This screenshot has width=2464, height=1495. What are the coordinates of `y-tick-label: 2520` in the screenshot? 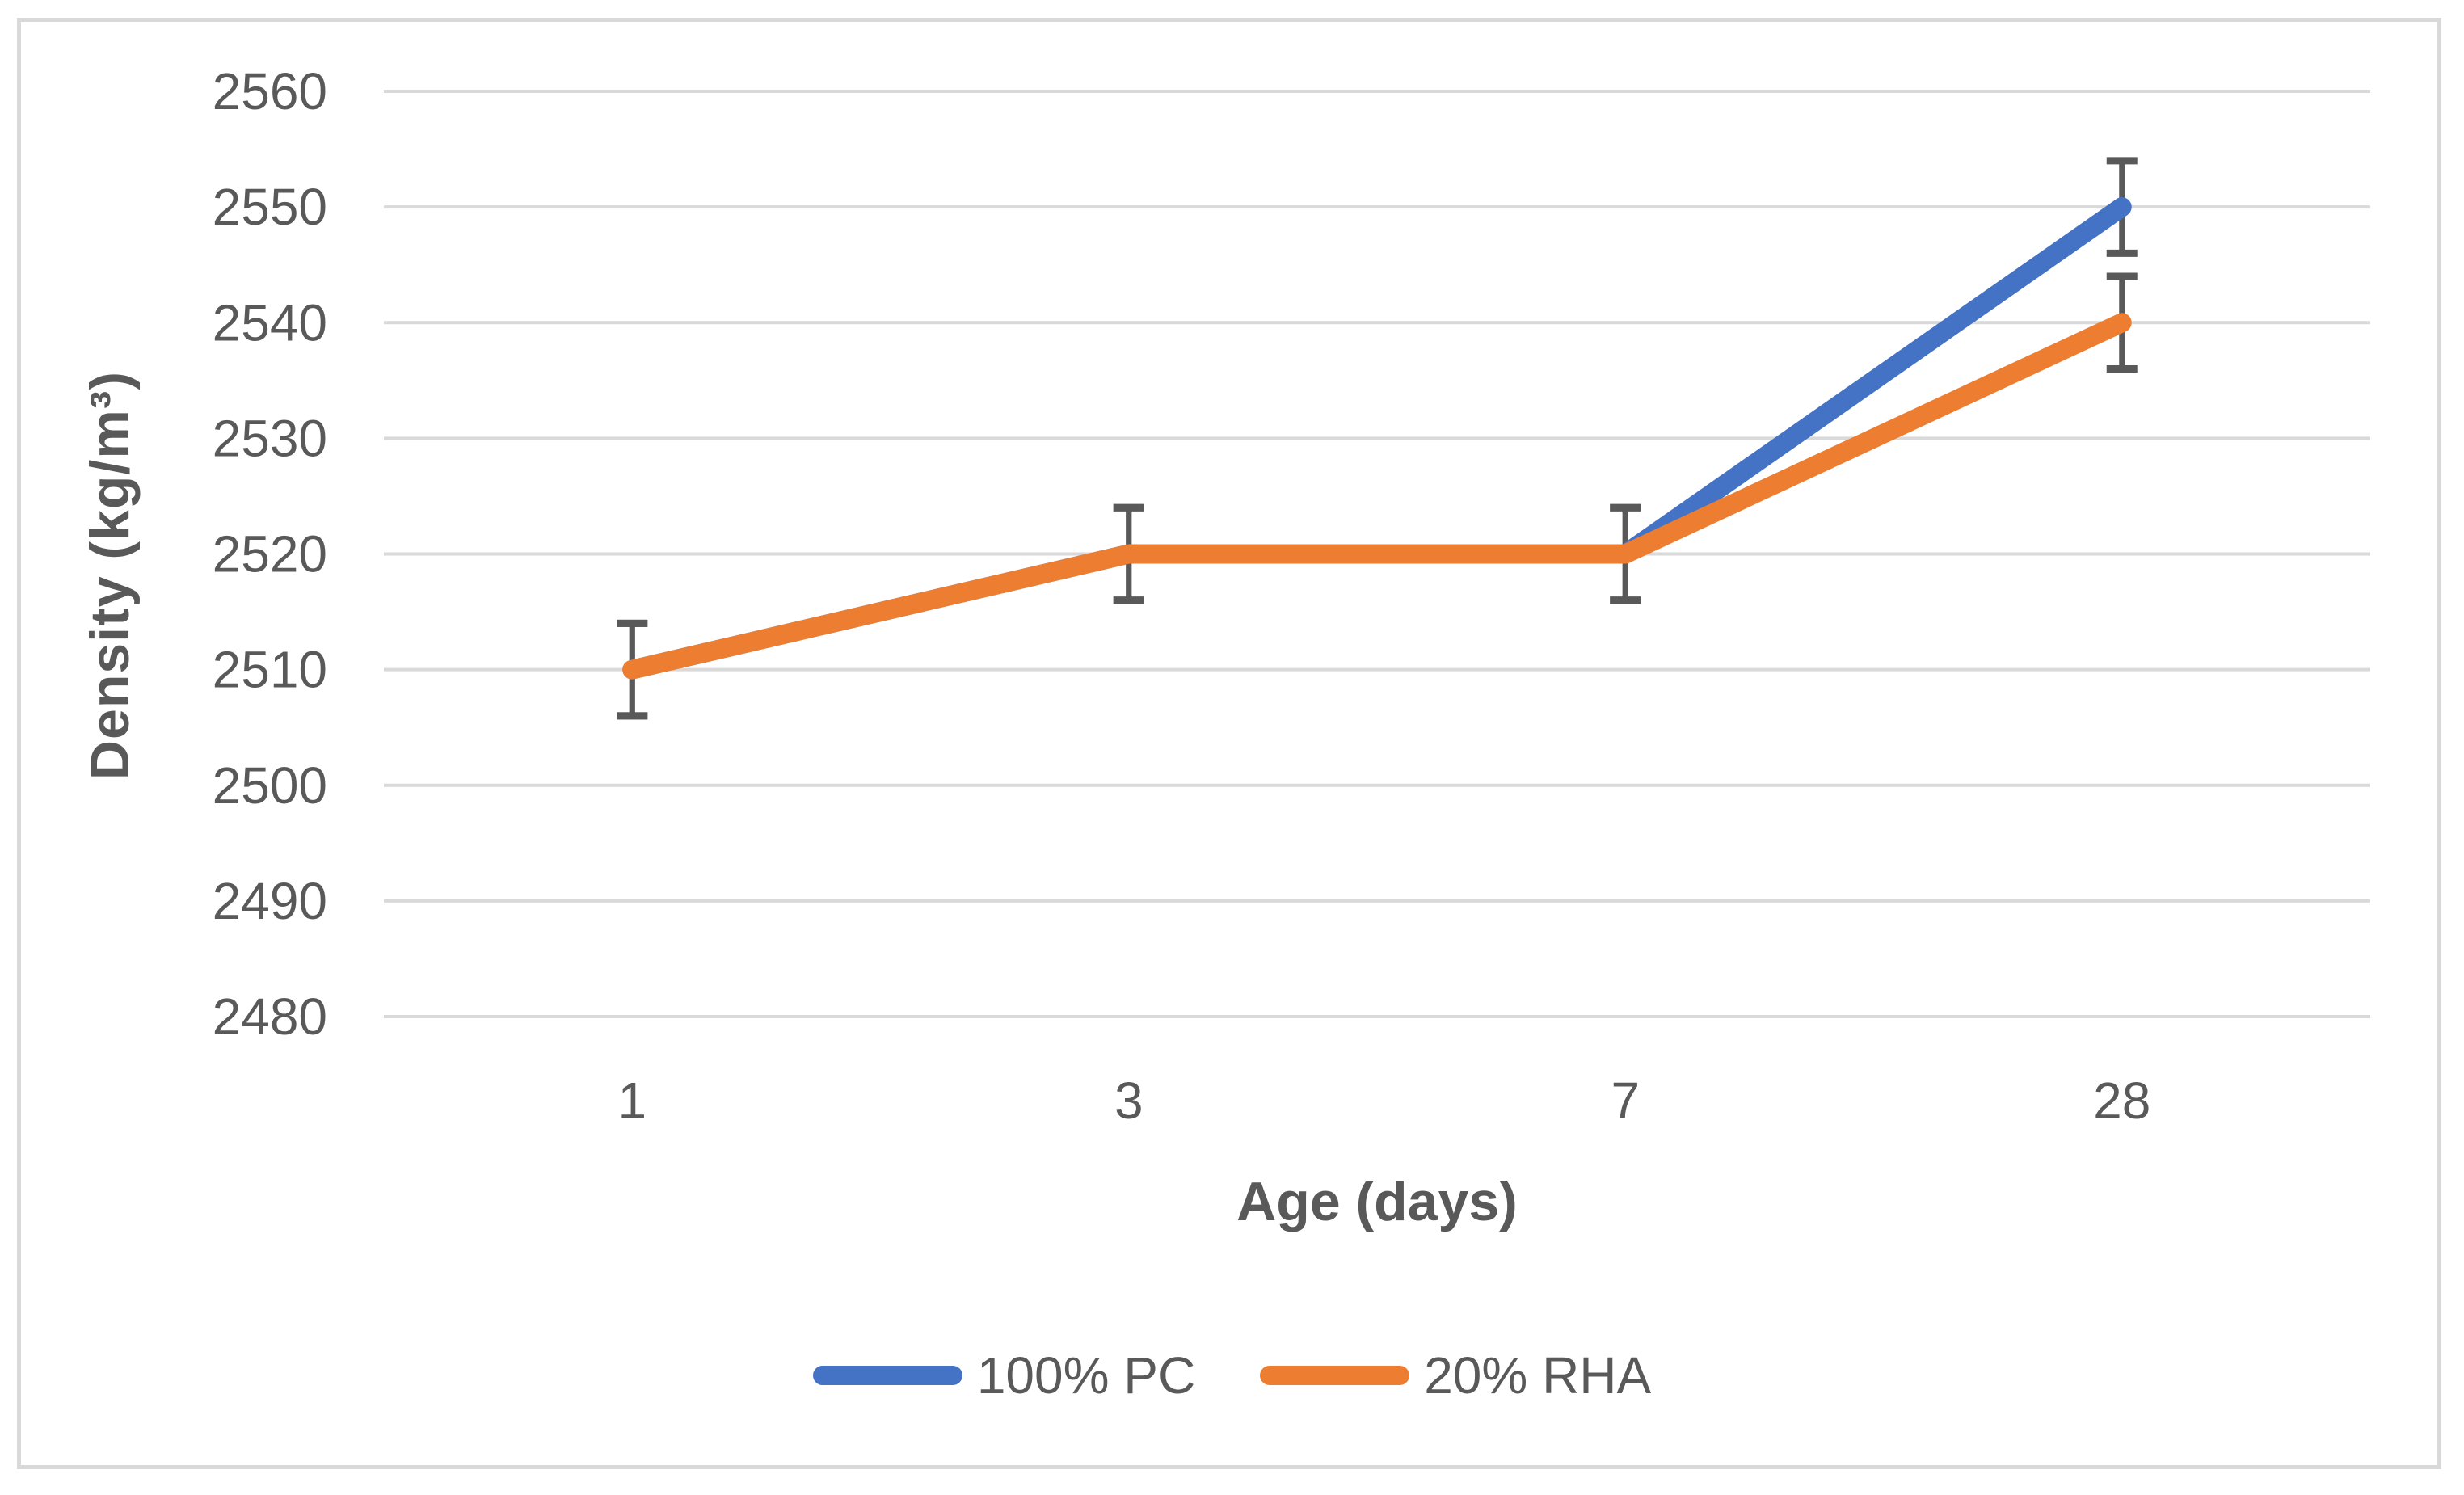 It's located at (270, 554).